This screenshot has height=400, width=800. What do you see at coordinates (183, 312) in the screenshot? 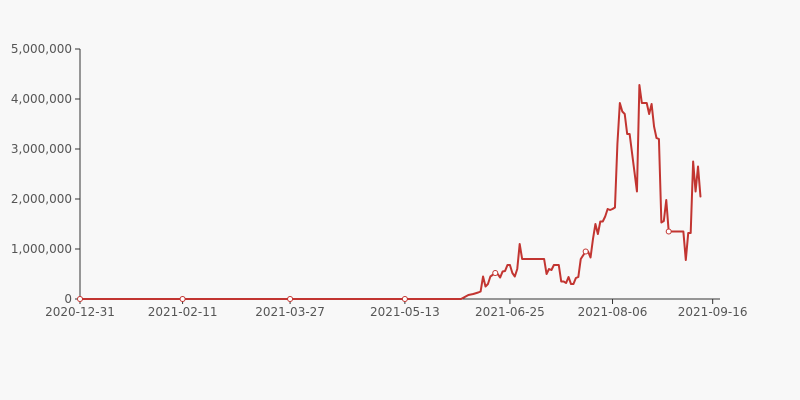
I see `x-tick-label: 2021-02-11` at bounding box center [183, 312].